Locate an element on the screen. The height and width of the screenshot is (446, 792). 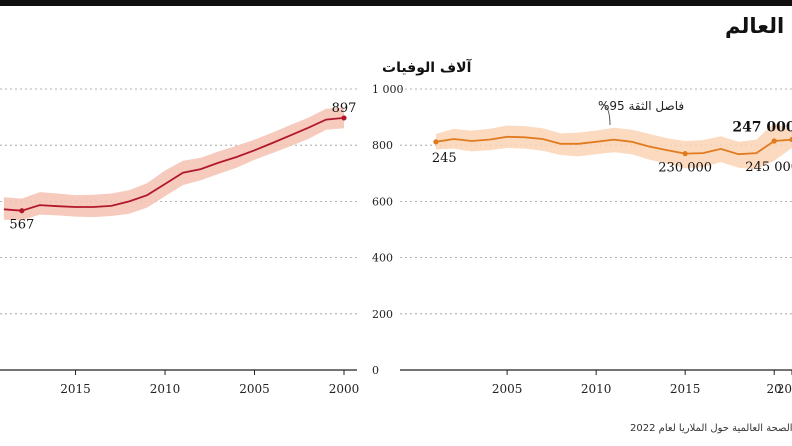
x-tick-label: 2000 is located at coordinates (344, 389).